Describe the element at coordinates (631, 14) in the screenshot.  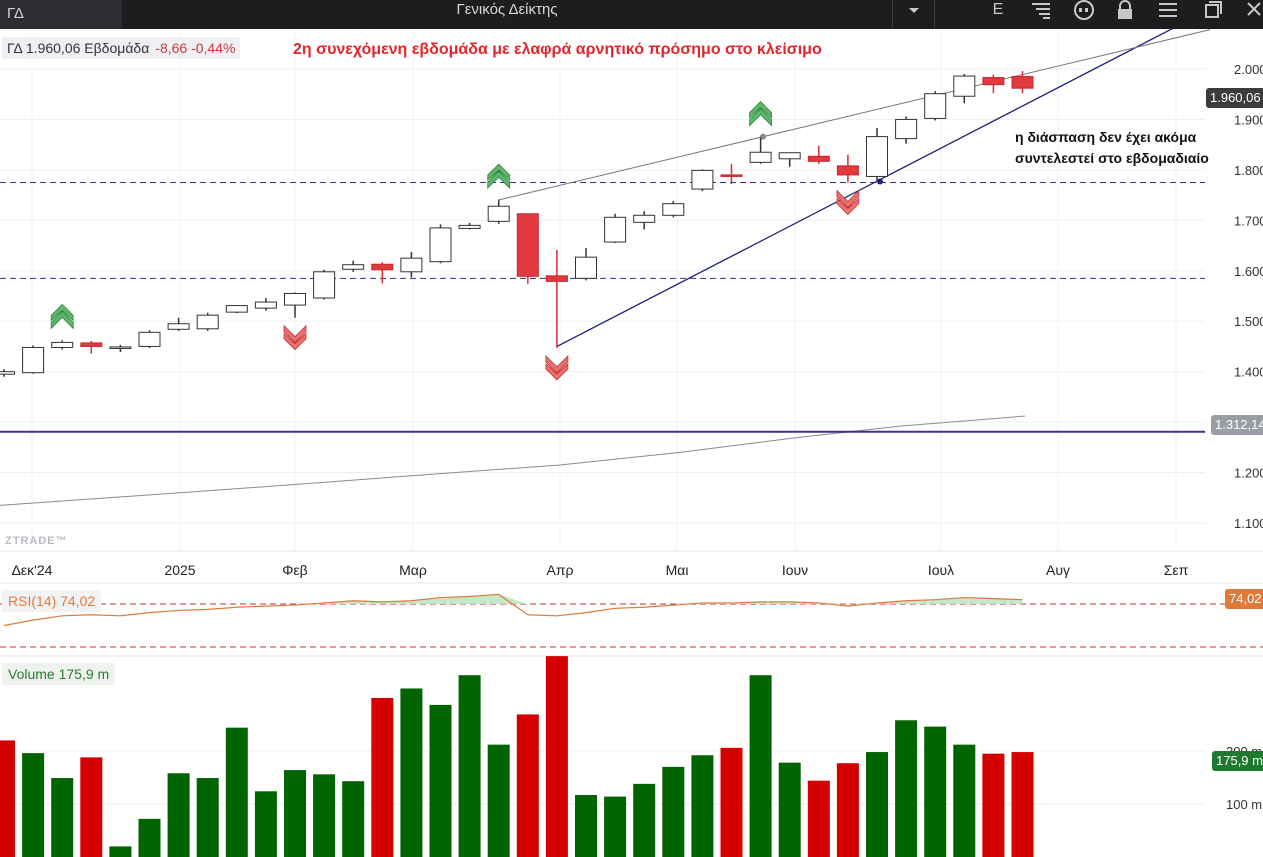
I see `toolbar: ΓΔ Γενικός Δείκτης E` at that location.